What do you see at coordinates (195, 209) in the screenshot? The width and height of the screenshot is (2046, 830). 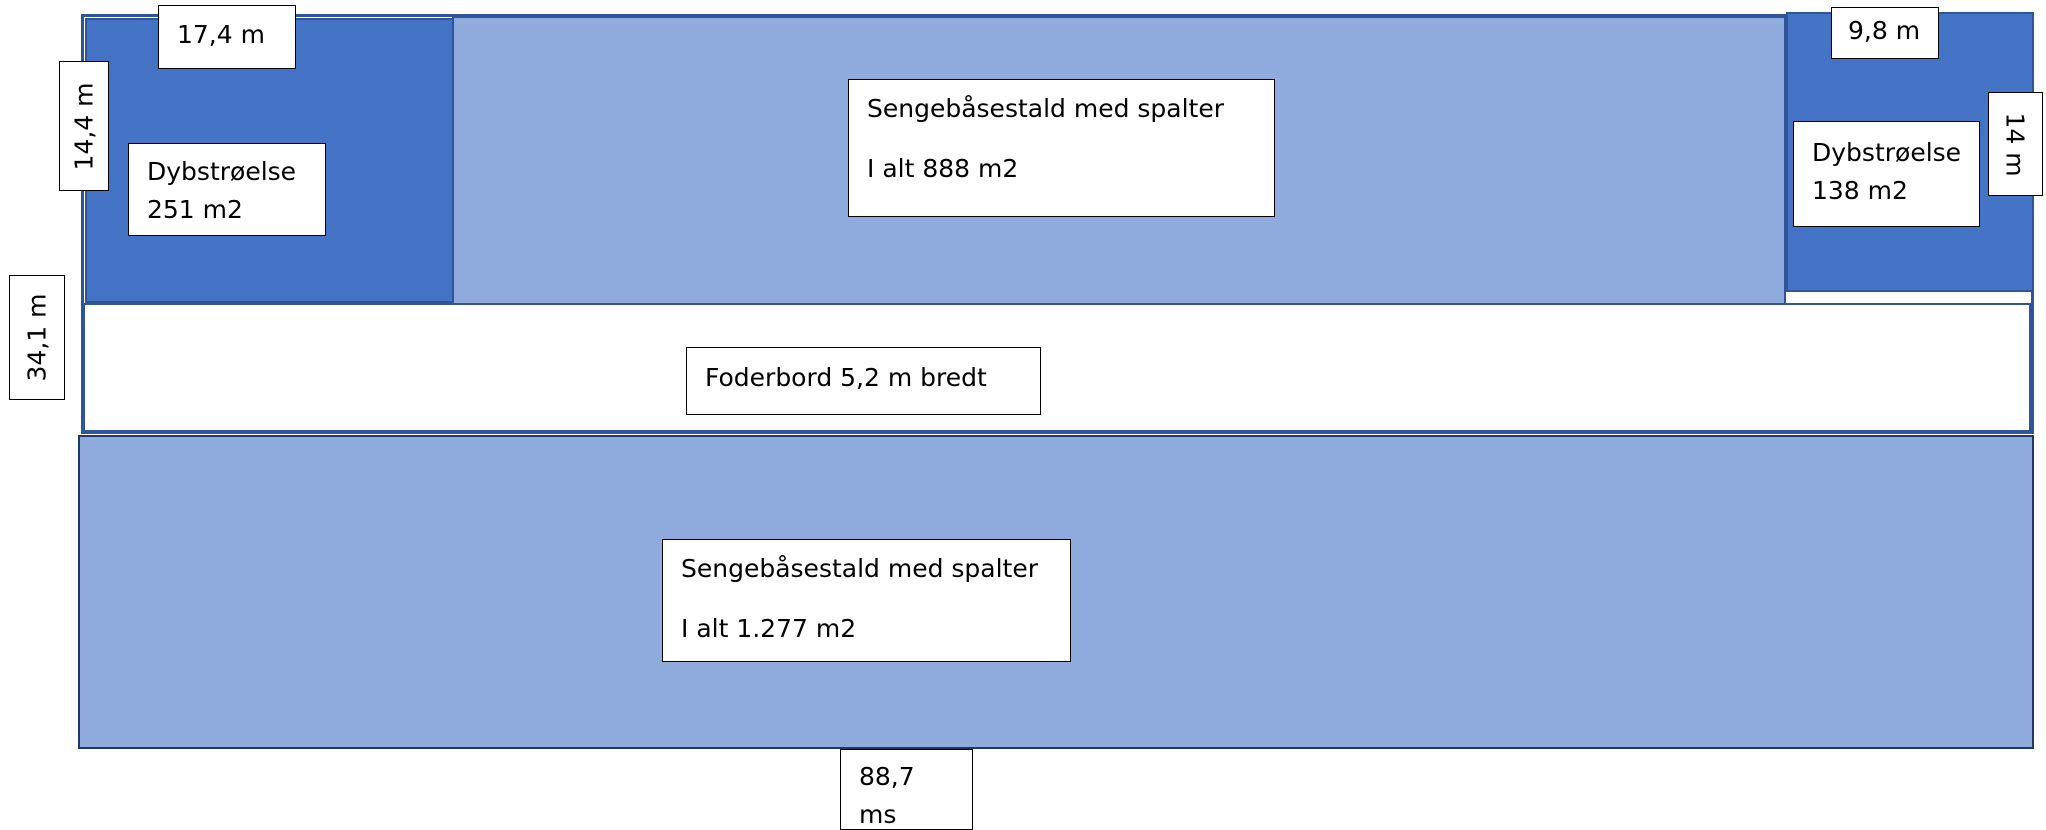 I see `deep-litter-left-area: 251 m2` at bounding box center [195, 209].